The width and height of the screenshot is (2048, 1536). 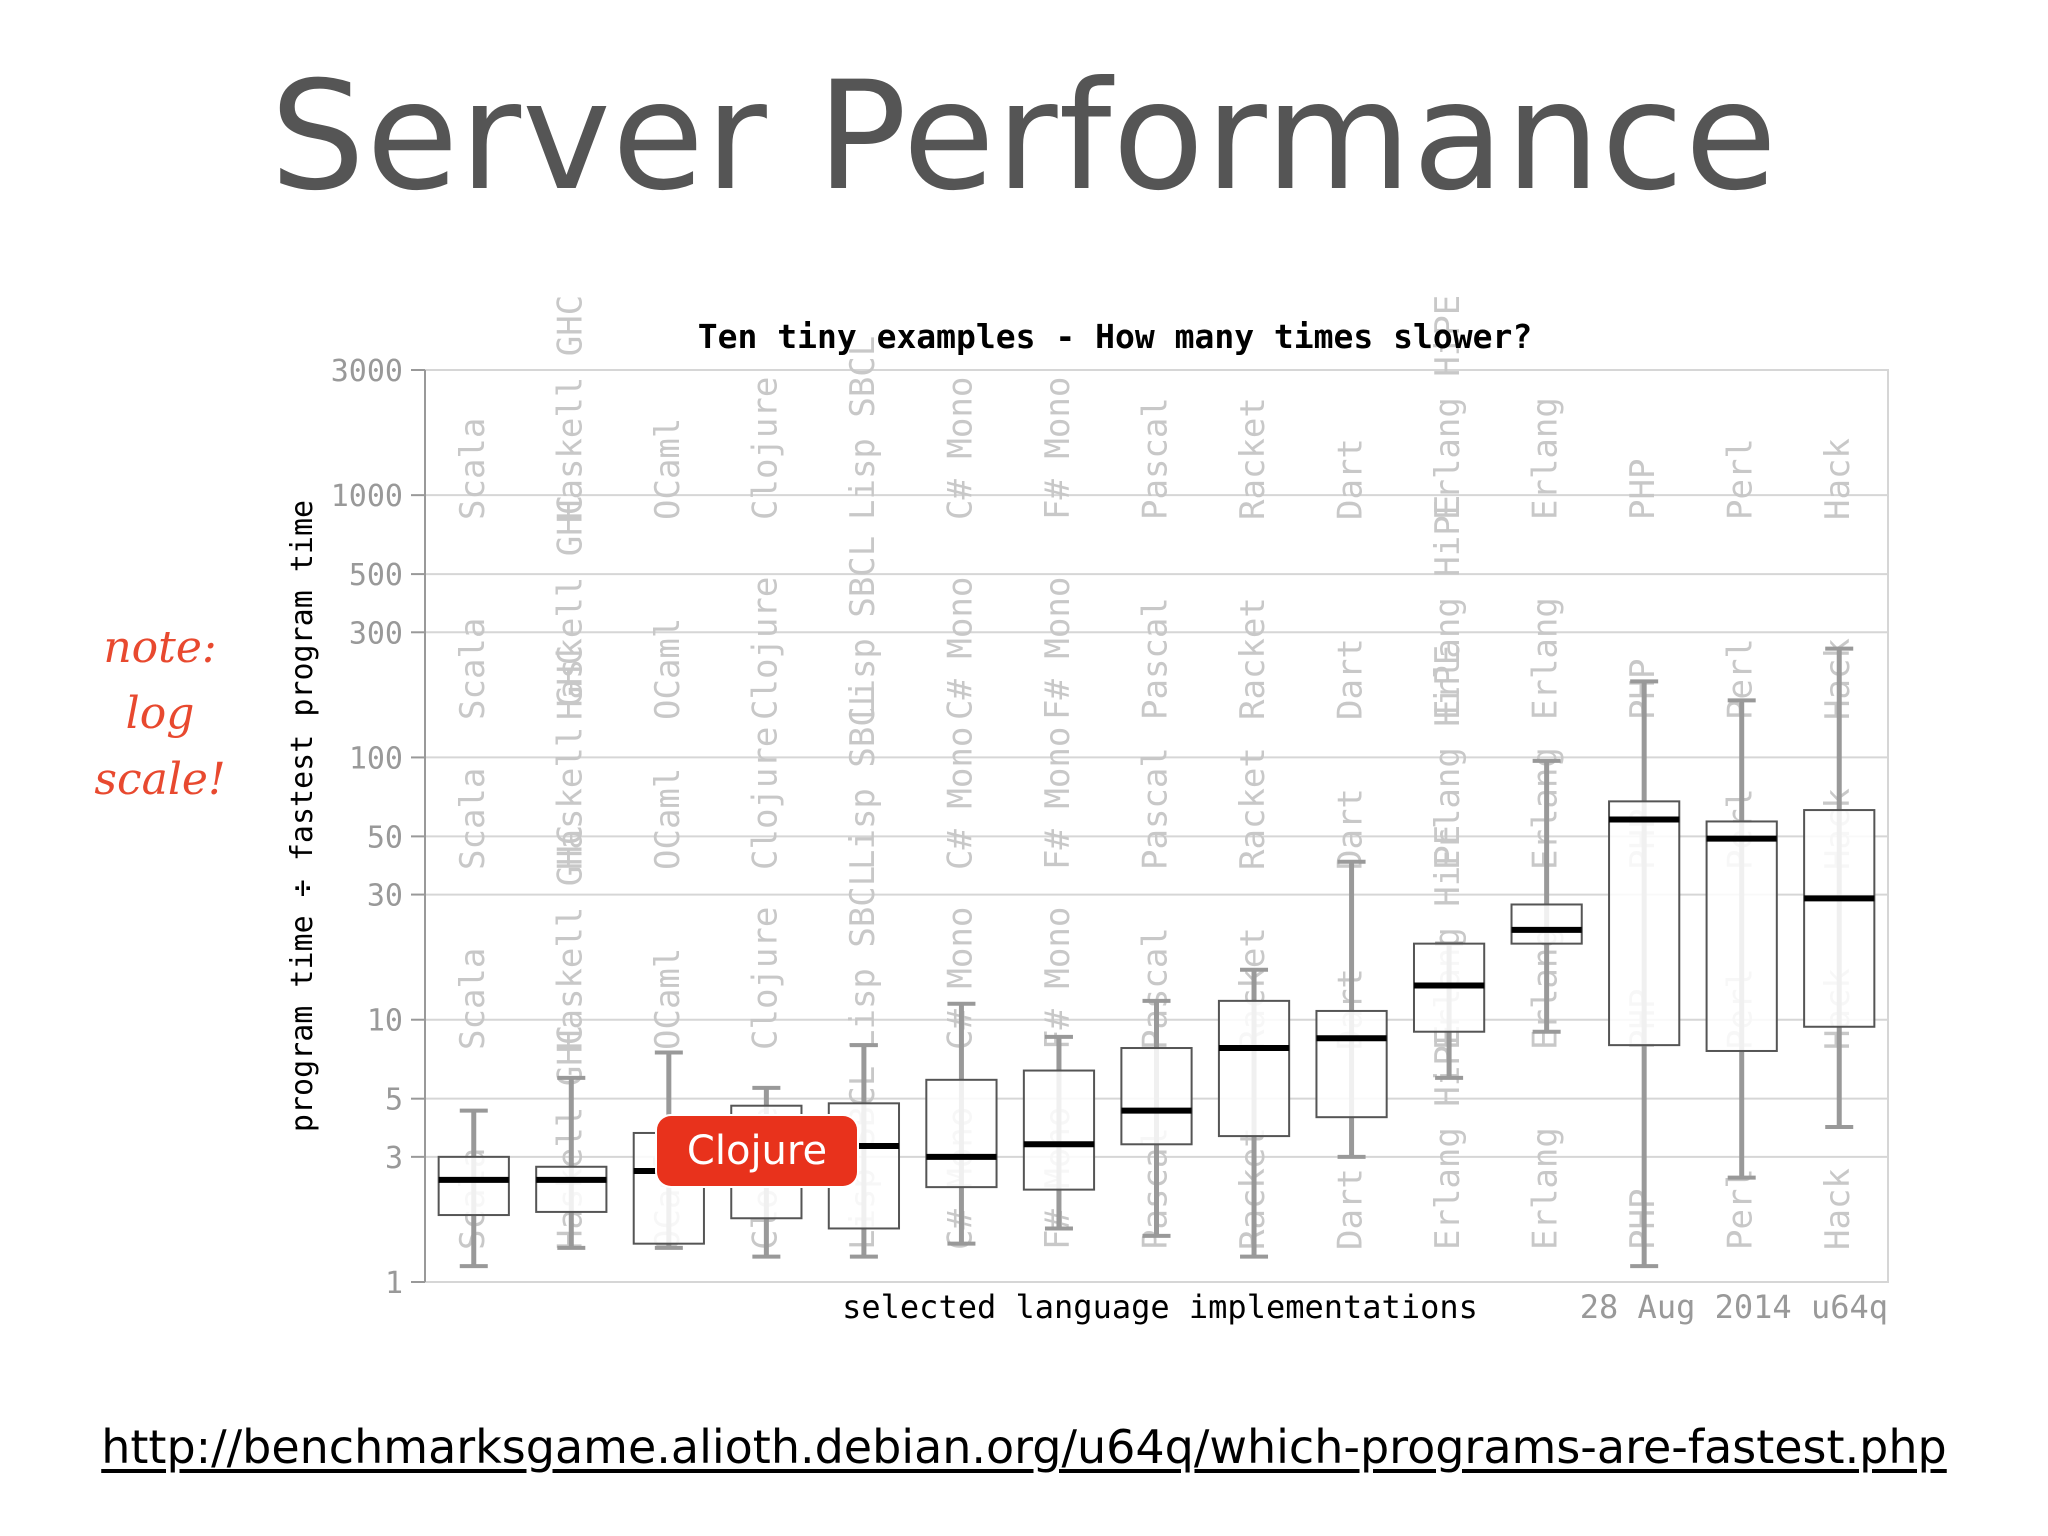 I want to click on series-watermark-label: PHP, so click(x=1643, y=489).